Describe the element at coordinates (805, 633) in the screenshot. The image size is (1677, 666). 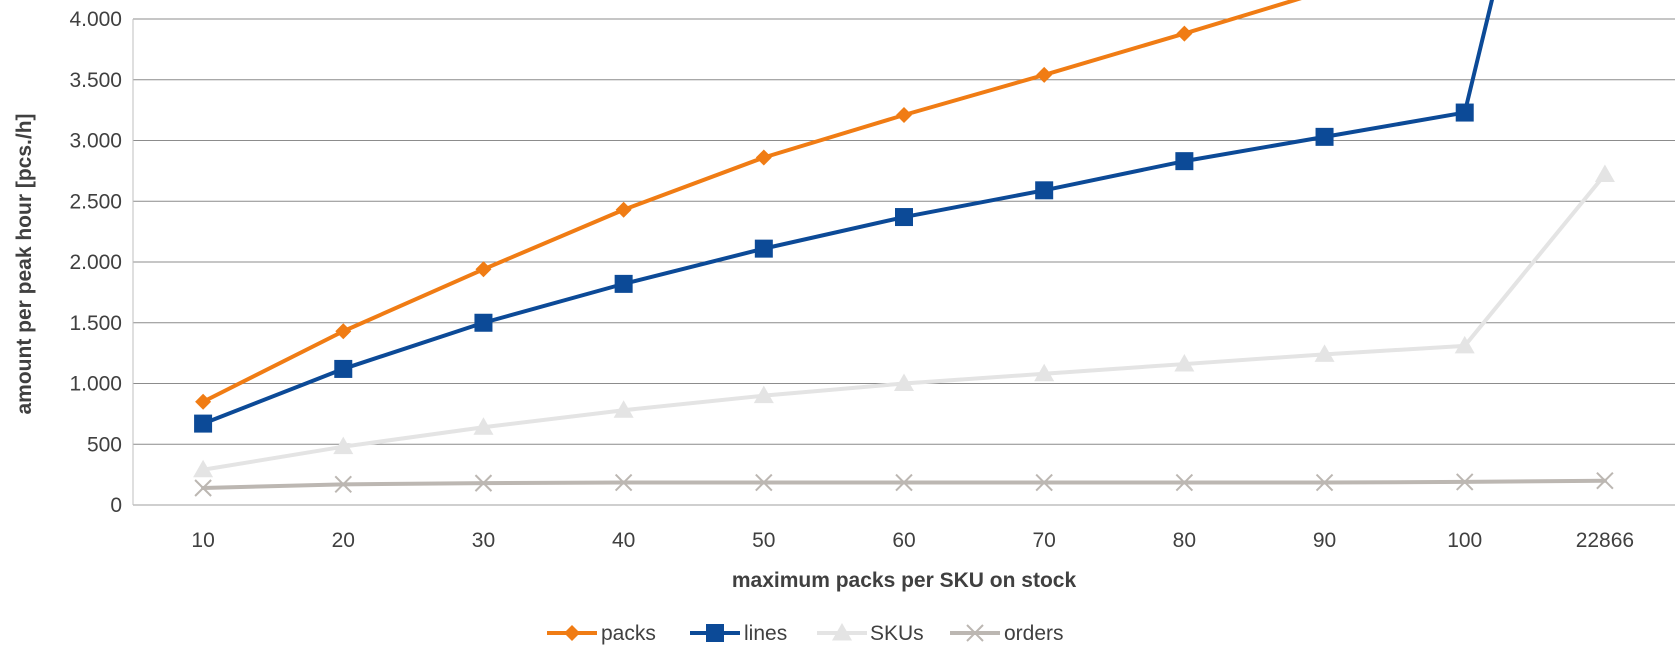
I see `legend: packs lines SKUs orders` at that location.